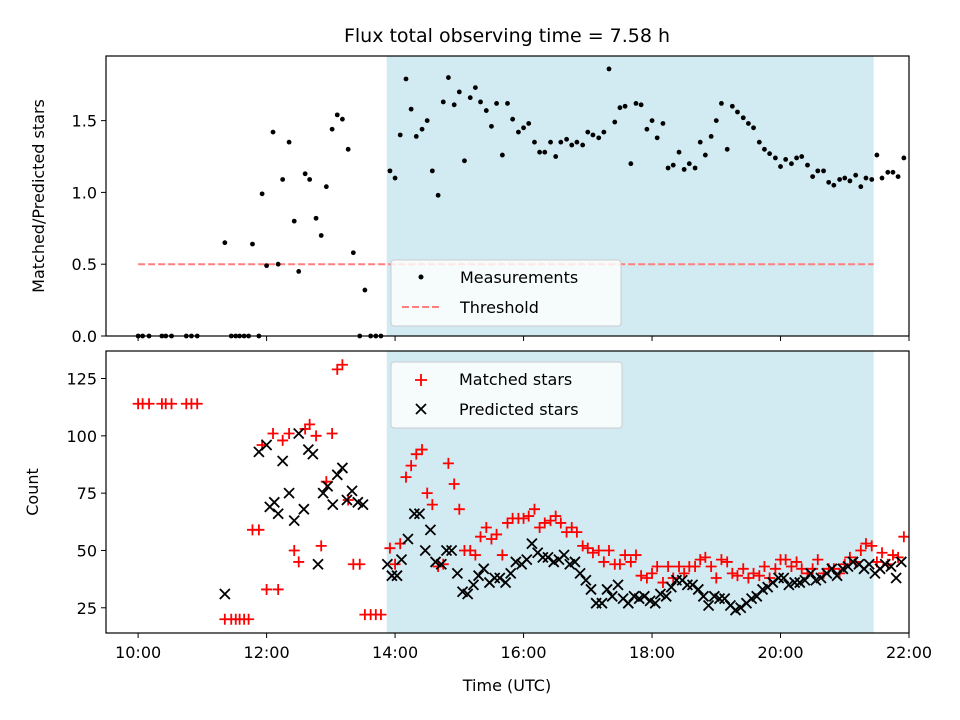  What do you see at coordinates (421, 409) in the screenshot?
I see `legend-predicted-marker` at bounding box center [421, 409].